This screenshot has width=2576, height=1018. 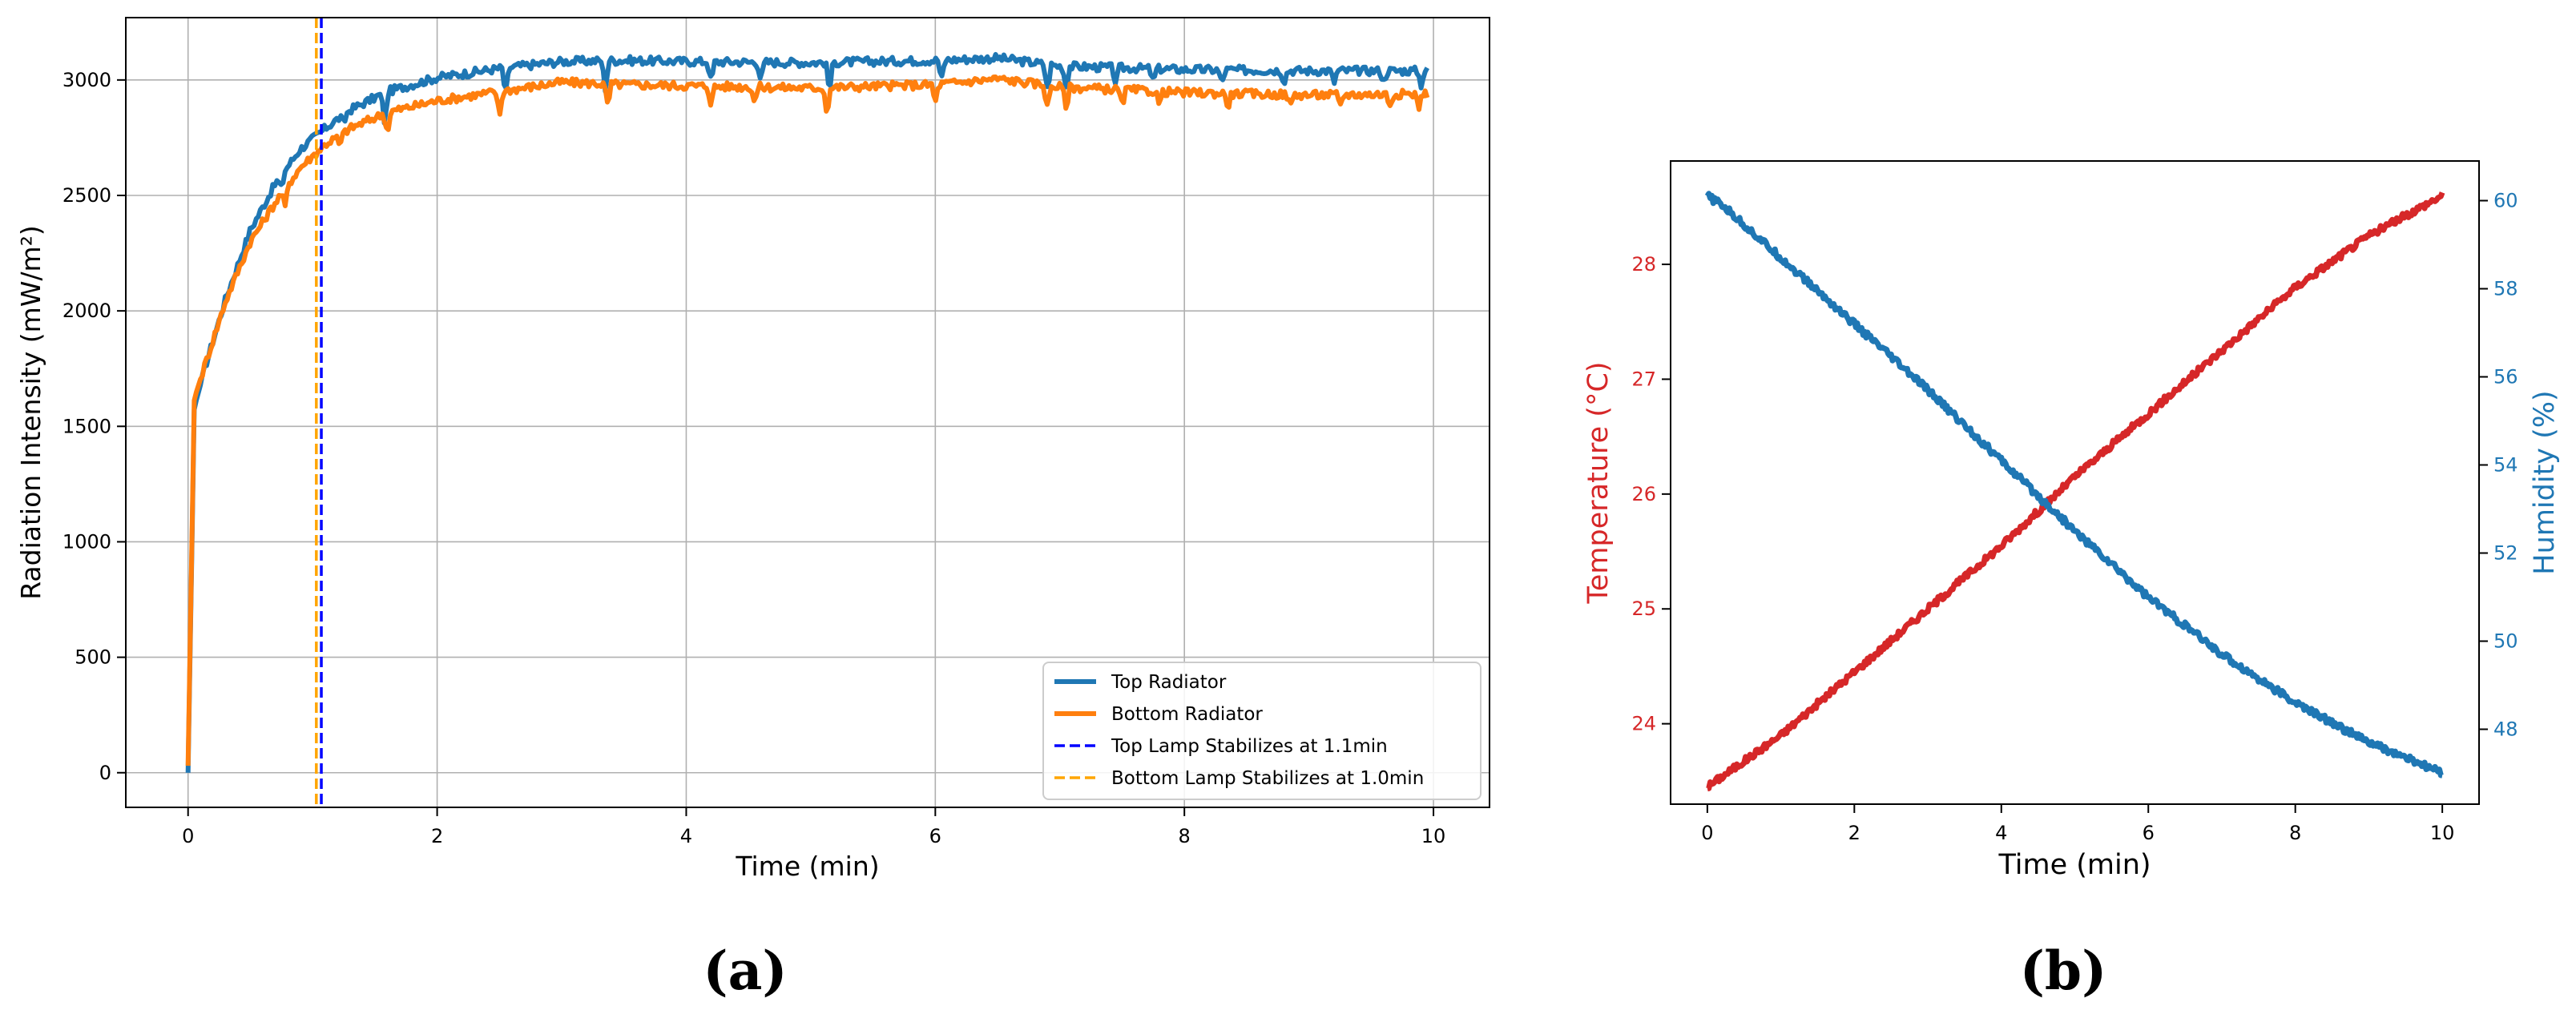 I want to click on y-tick-label: 1000, so click(x=86, y=541).